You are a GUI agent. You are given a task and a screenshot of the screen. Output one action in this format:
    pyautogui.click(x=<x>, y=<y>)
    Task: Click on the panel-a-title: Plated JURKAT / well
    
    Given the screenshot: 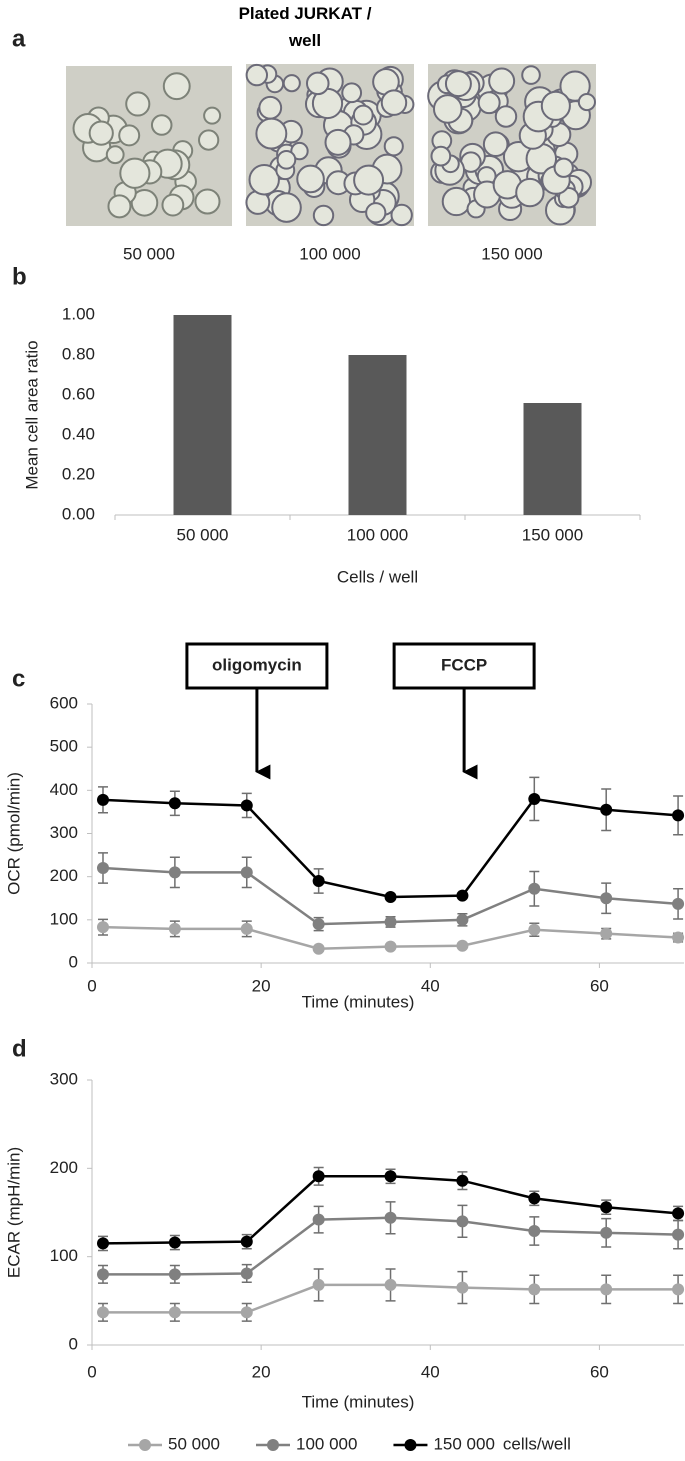 What is the action you would take?
    pyautogui.click(x=305, y=27)
    